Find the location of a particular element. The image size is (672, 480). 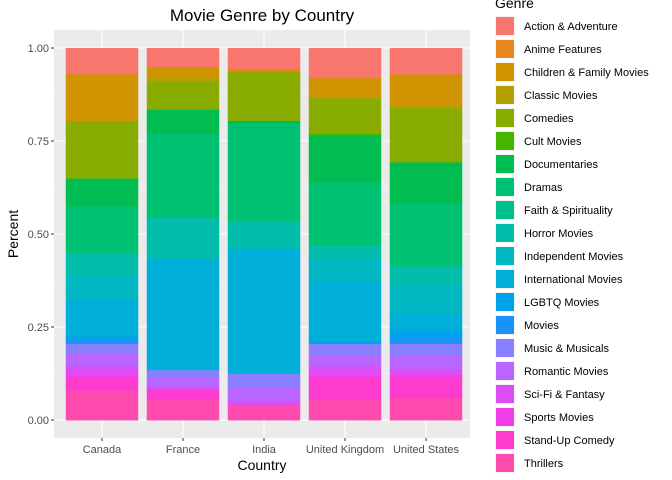

legend-label: Horror Movies is located at coordinates (559, 234).